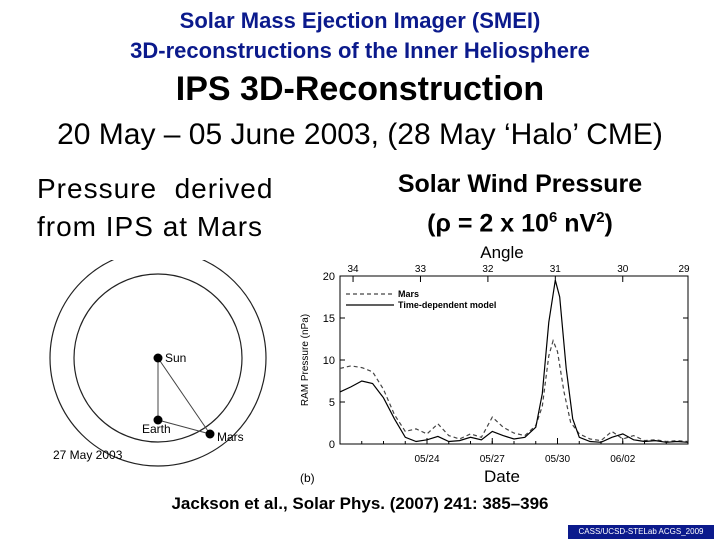 The height and width of the screenshot is (540, 720). I want to click on left-label: Pressure derived from IPS at Mars, so click(155, 208).